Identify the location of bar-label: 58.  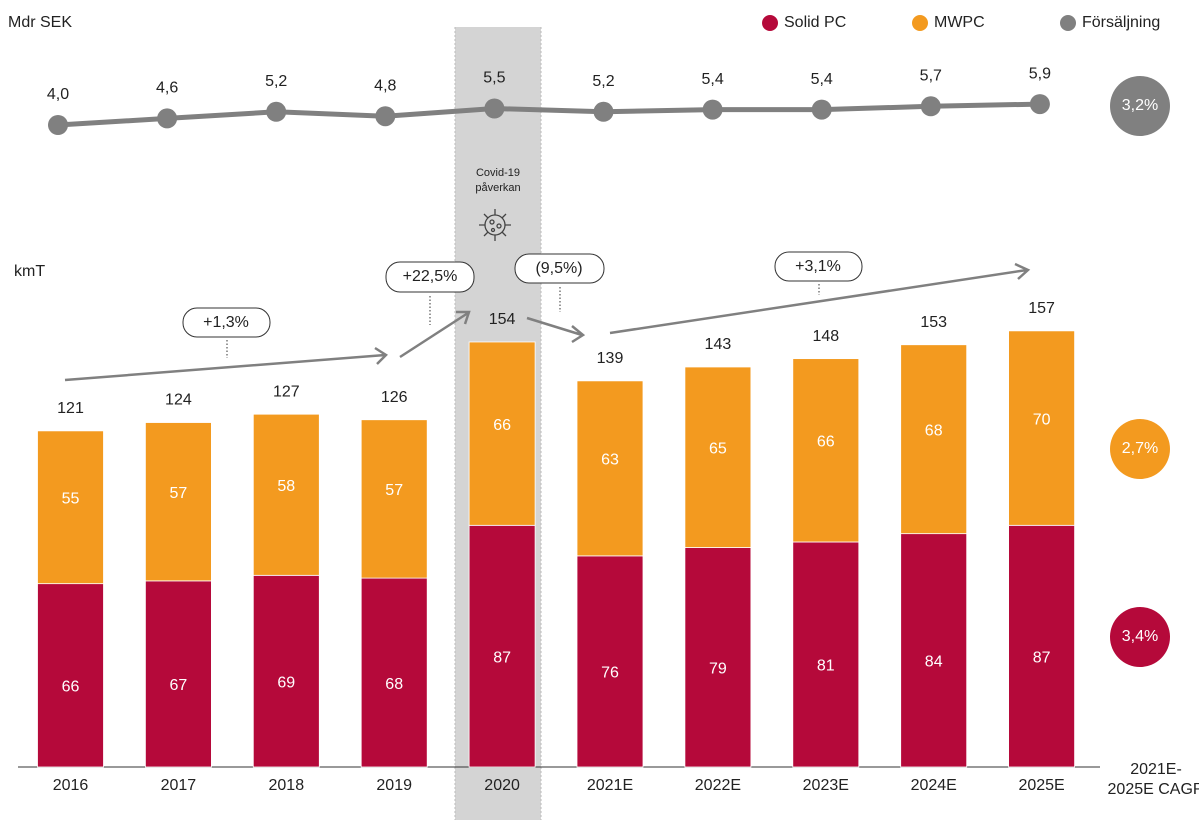
(286, 486).